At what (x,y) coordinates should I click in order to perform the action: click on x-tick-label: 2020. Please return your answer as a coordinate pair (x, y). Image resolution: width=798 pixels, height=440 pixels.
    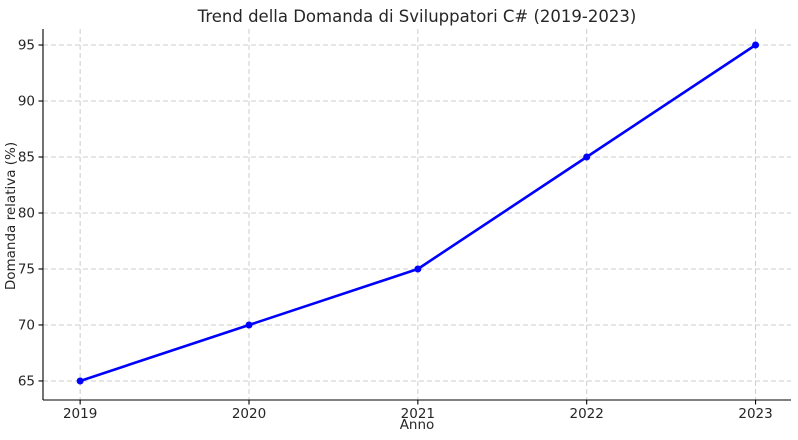
    Looking at the image, I should click on (249, 414).